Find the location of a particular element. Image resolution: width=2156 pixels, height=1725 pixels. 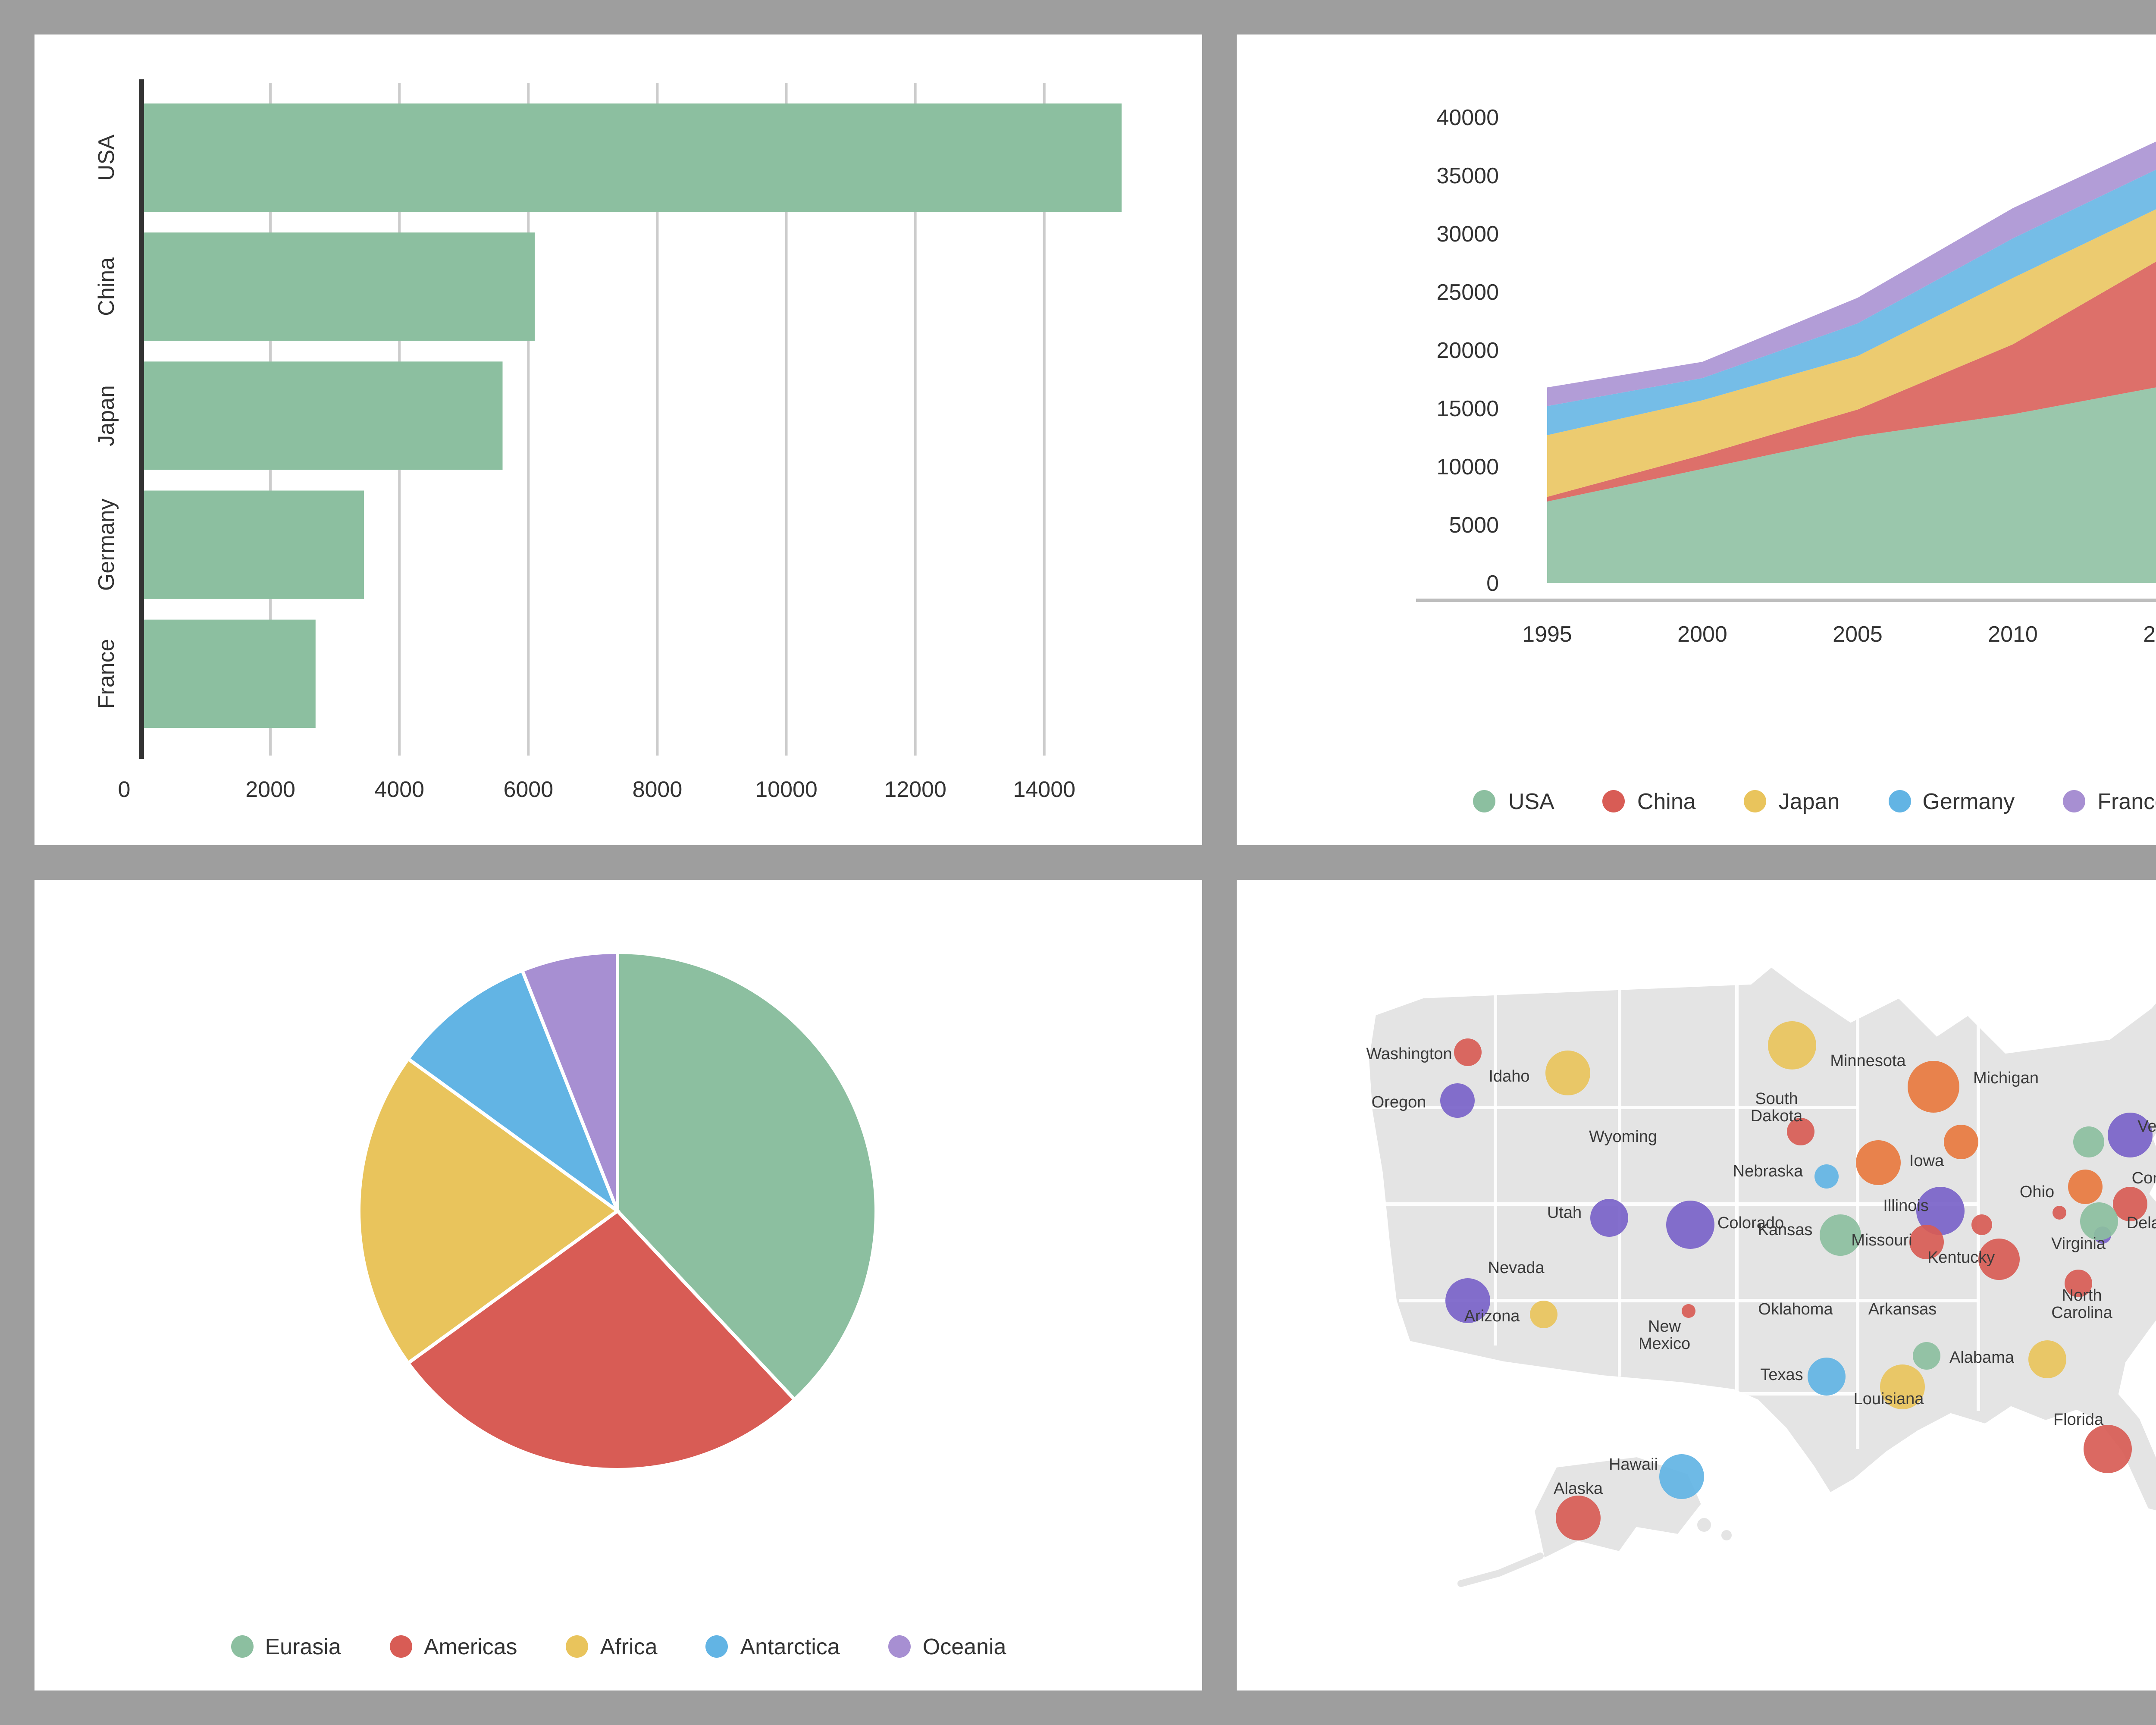

pie-slice-africa is located at coordinates (488, 1211).